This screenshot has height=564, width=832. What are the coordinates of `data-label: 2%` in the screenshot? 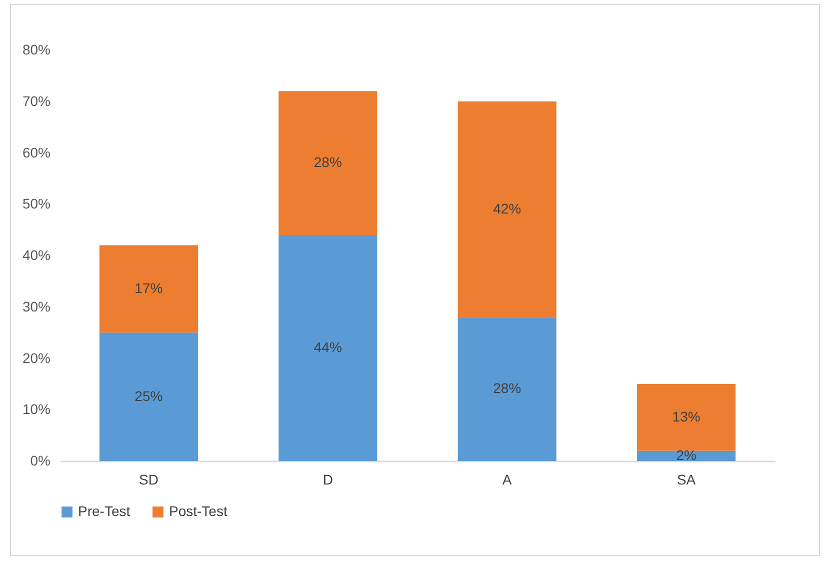 It's located at (686, 454).